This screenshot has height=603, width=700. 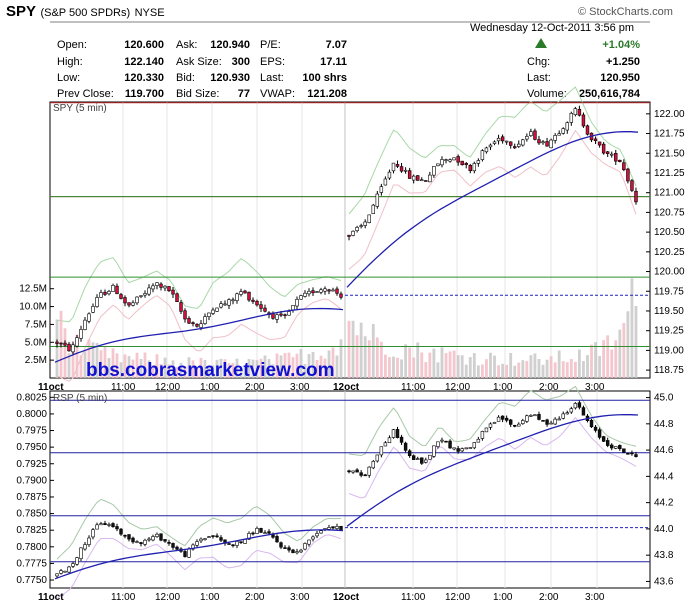 What do you see at coordinates (492, 421) in the screenshot?
I see `band-upper-line` at bounding box center [492, 421].